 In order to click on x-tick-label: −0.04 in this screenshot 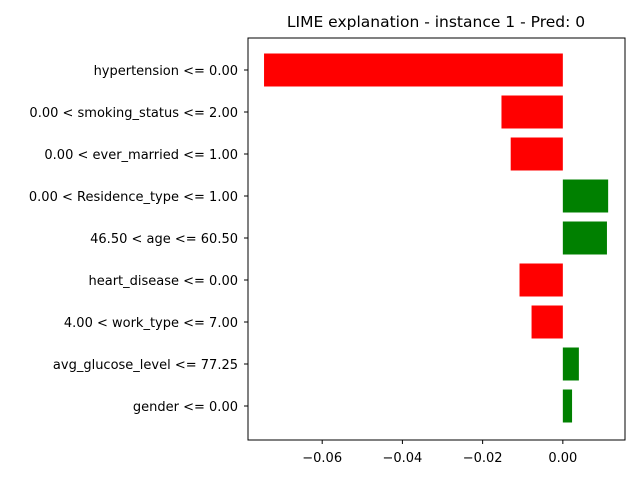, I will do `click(402, 458)`.